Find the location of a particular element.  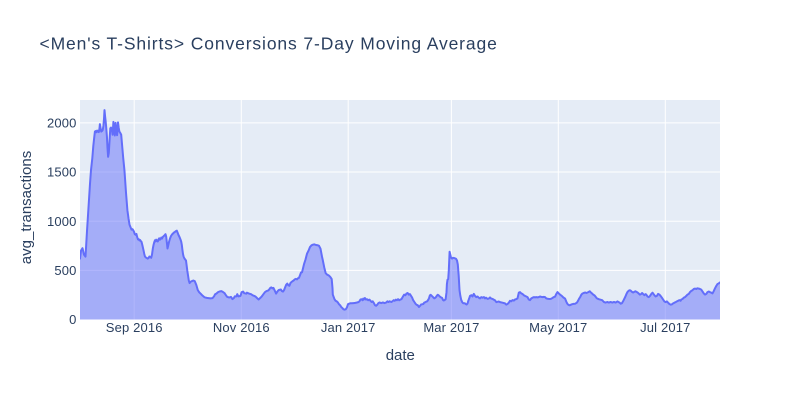

svg-text: 0 is located at coordinates (72, 319).